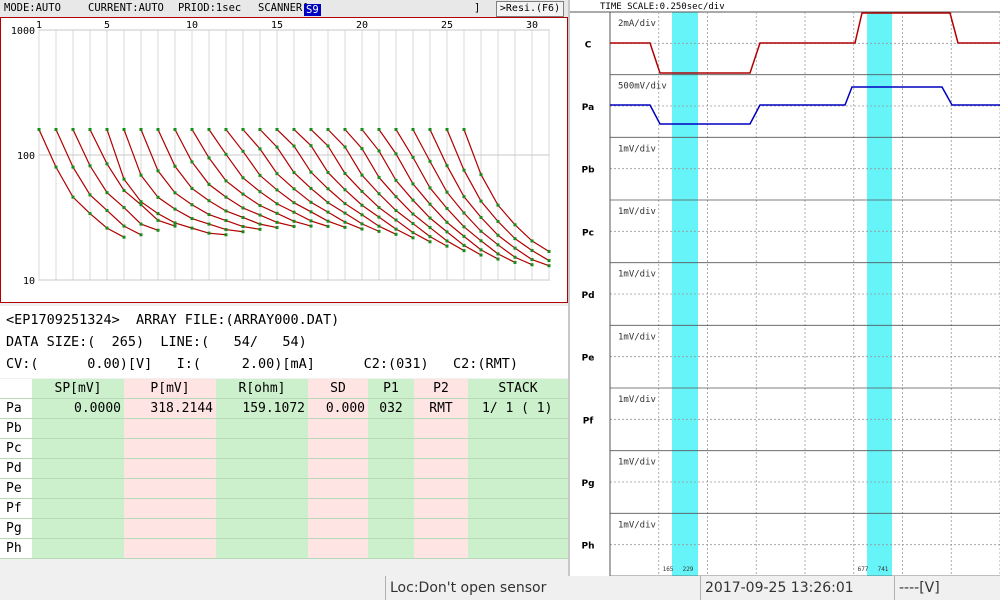 The image size is (1000, 600). What do you see at coordinates (262, 408) in the screenshot?
I see `cell-r: 159.1072` at bounding box center [262, 408].